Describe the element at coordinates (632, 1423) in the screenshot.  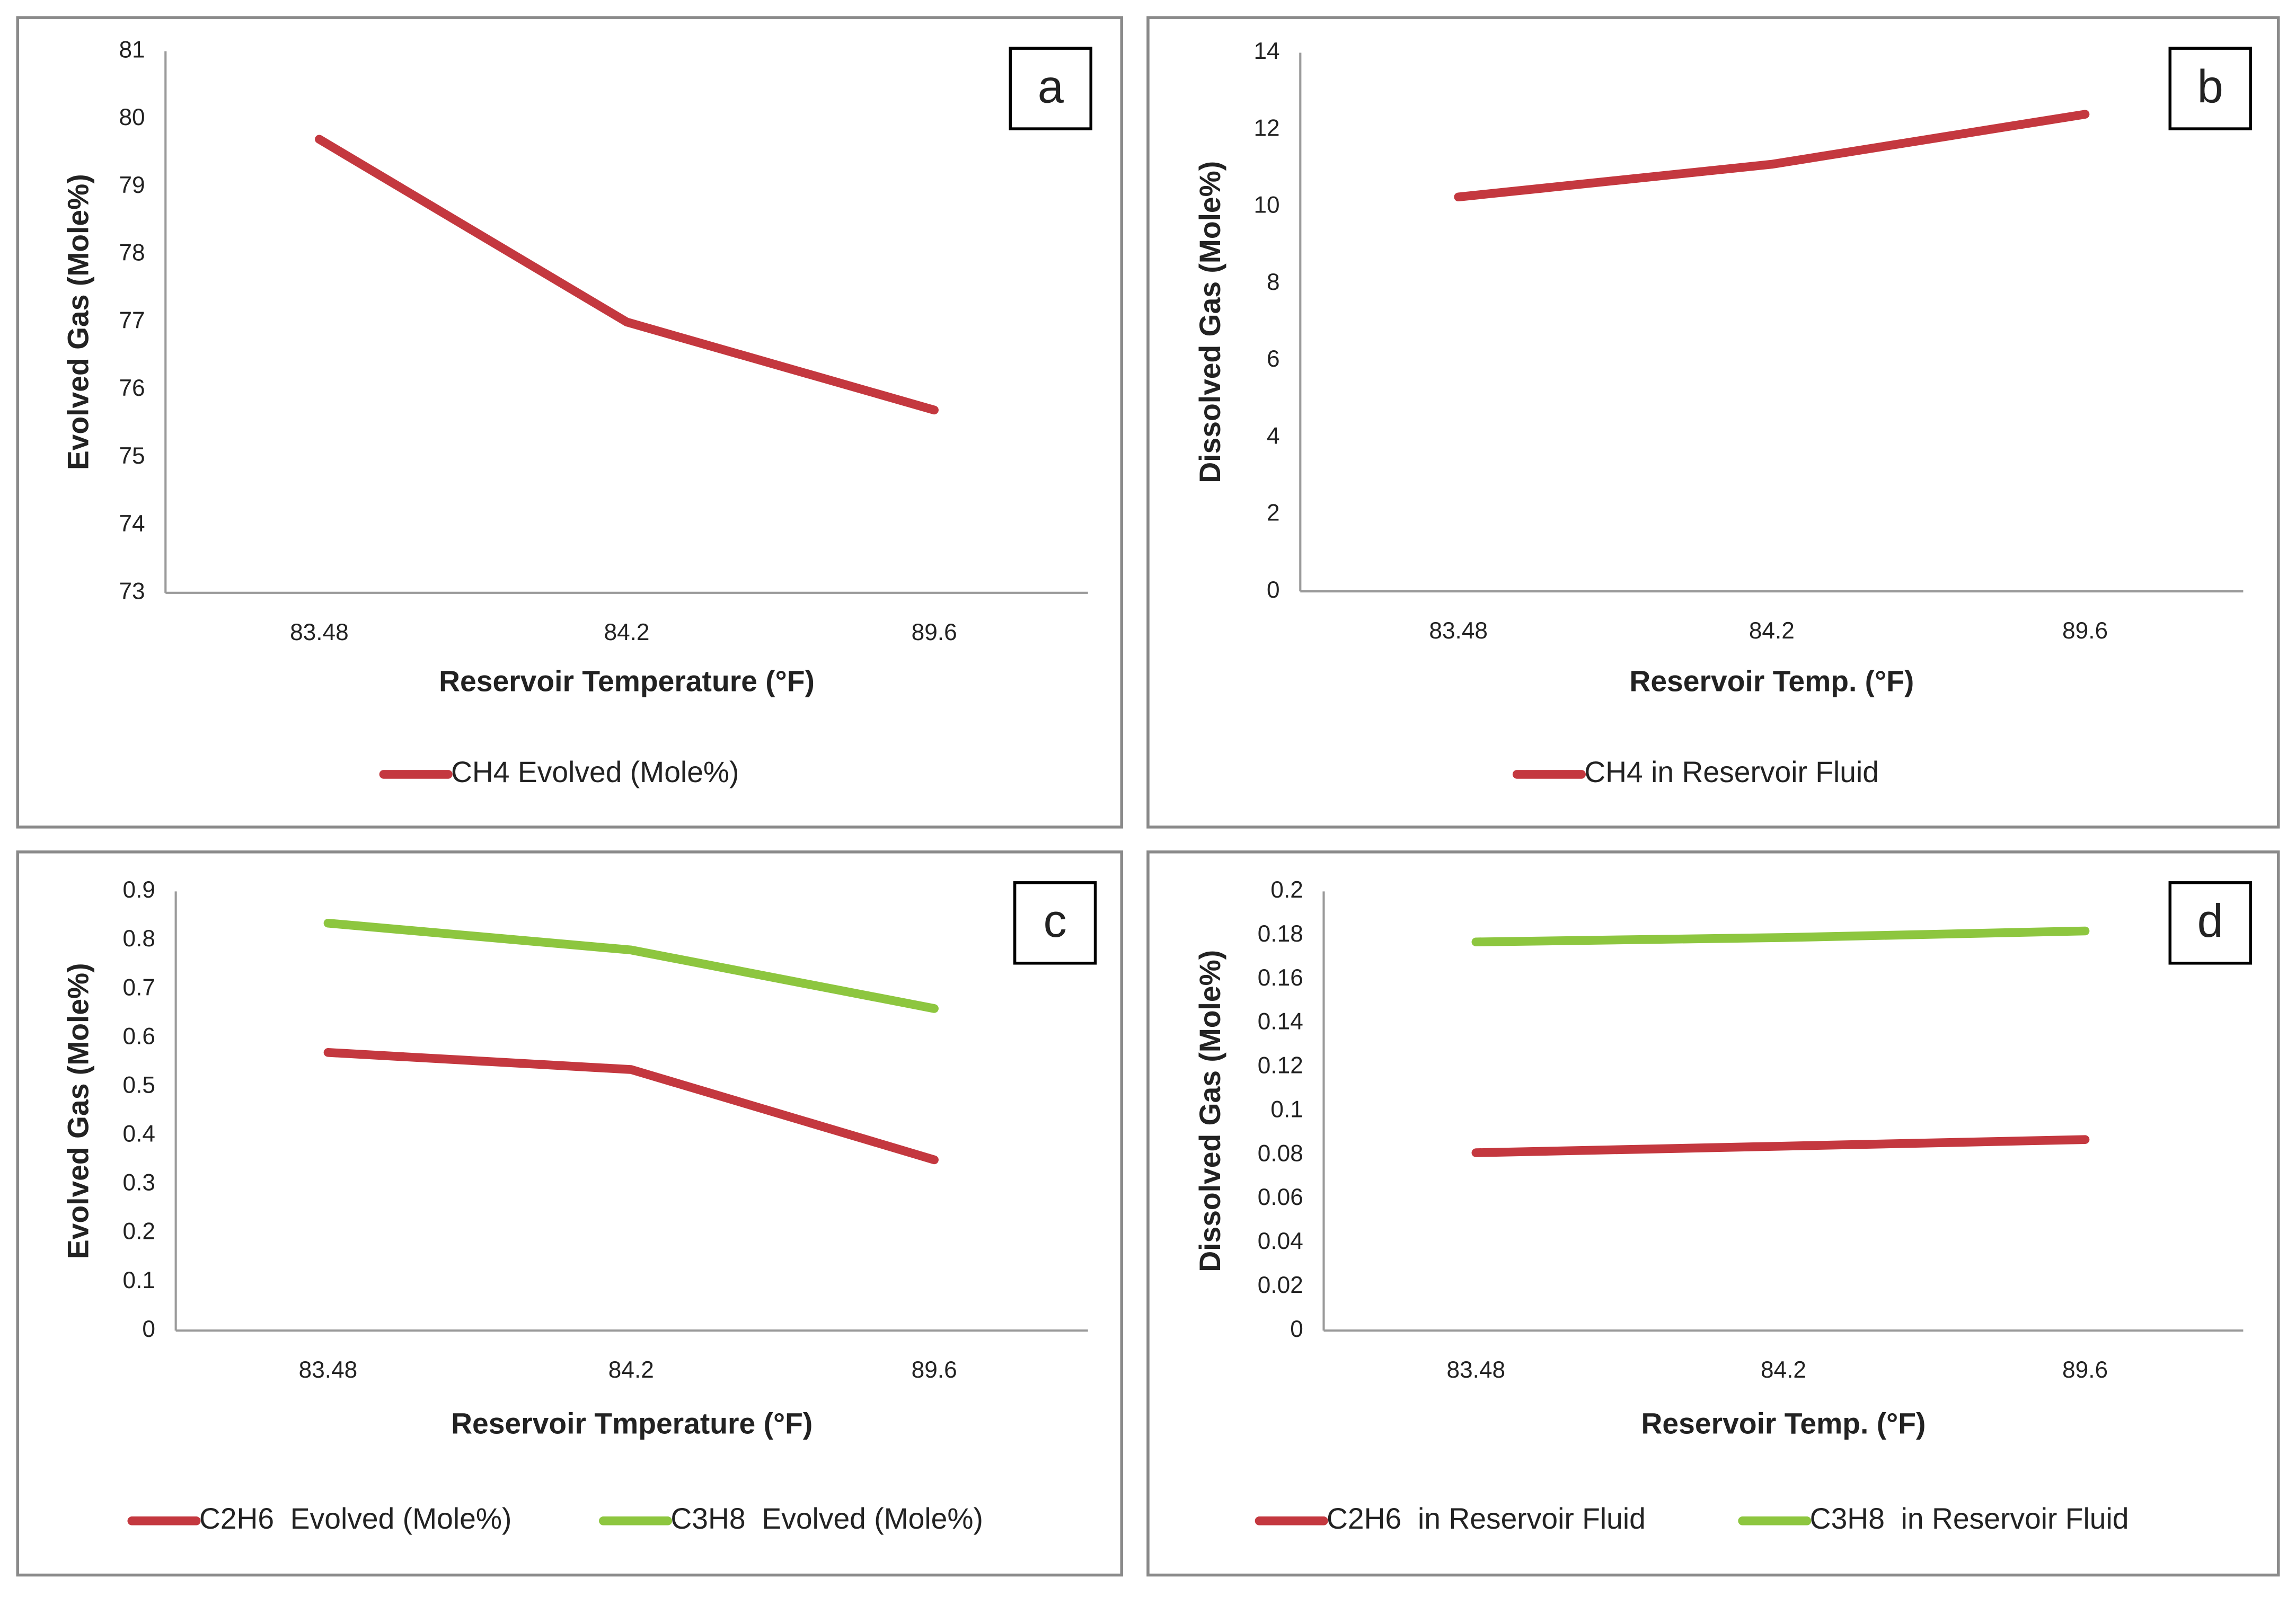
I see `x-axis-title: Reservoir Tmperature (°F)` at that location.